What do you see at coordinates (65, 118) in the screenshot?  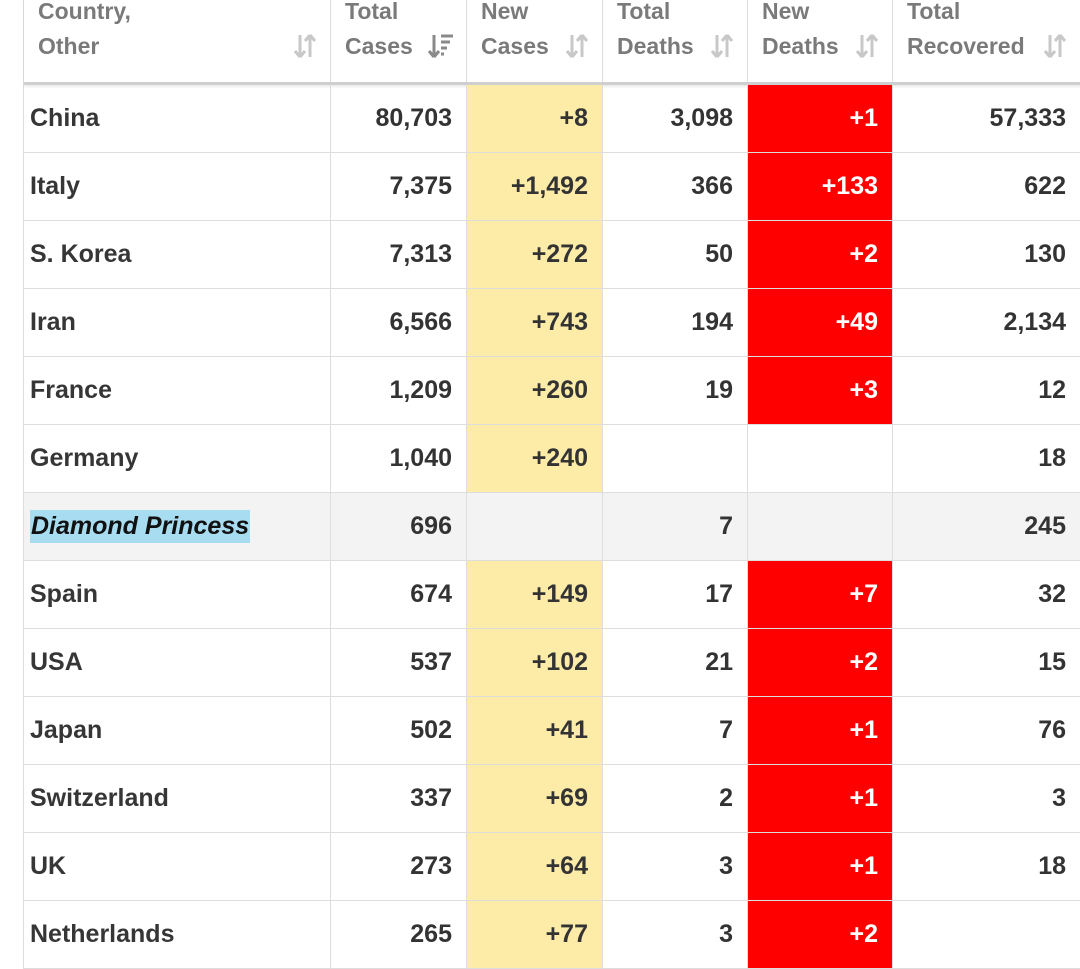 I see `country-name: China` at bounding box center [65, 118].